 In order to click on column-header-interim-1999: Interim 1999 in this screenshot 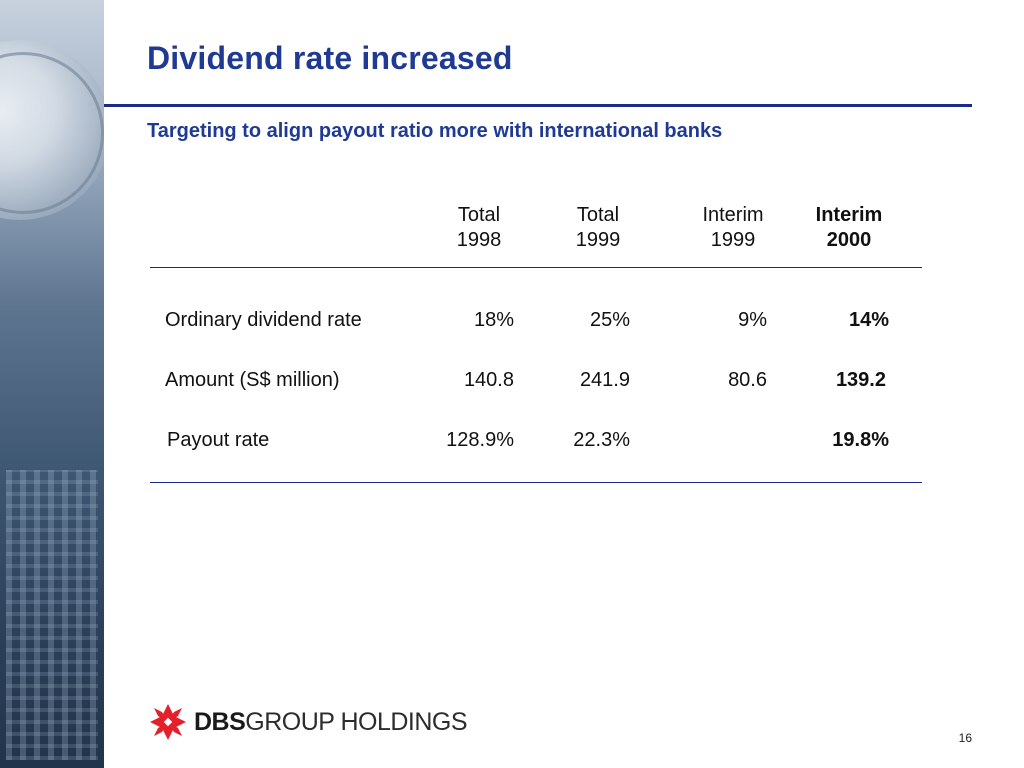, I will do `click(733, 228)`.